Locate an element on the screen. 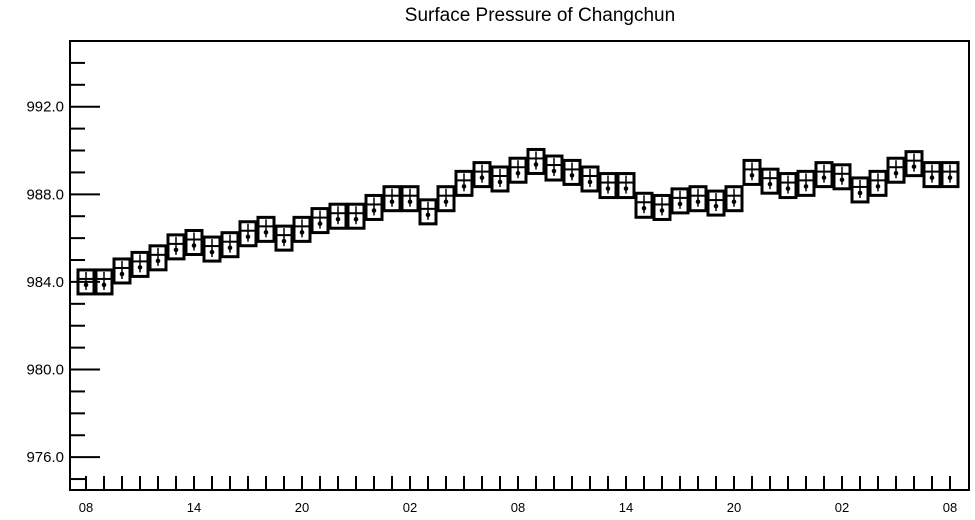 The width and height of the screenshot is (975, 520). y-tick-label: 988.0 is located at coordinates (45, 194).